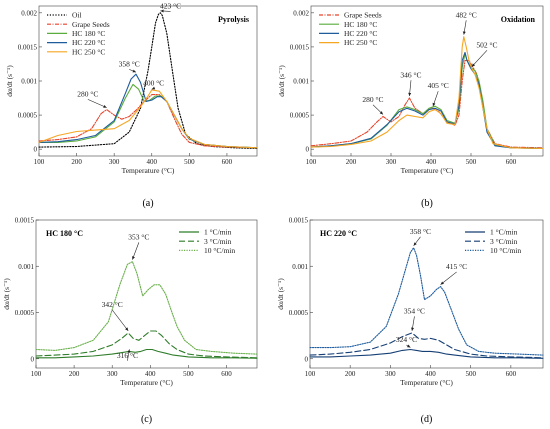 This screenshot has width=550, height=429. What do you see at coordinates (427, 419) in the screenshot?
I see `panel-label: (d)` at bounding box center [427, 419].